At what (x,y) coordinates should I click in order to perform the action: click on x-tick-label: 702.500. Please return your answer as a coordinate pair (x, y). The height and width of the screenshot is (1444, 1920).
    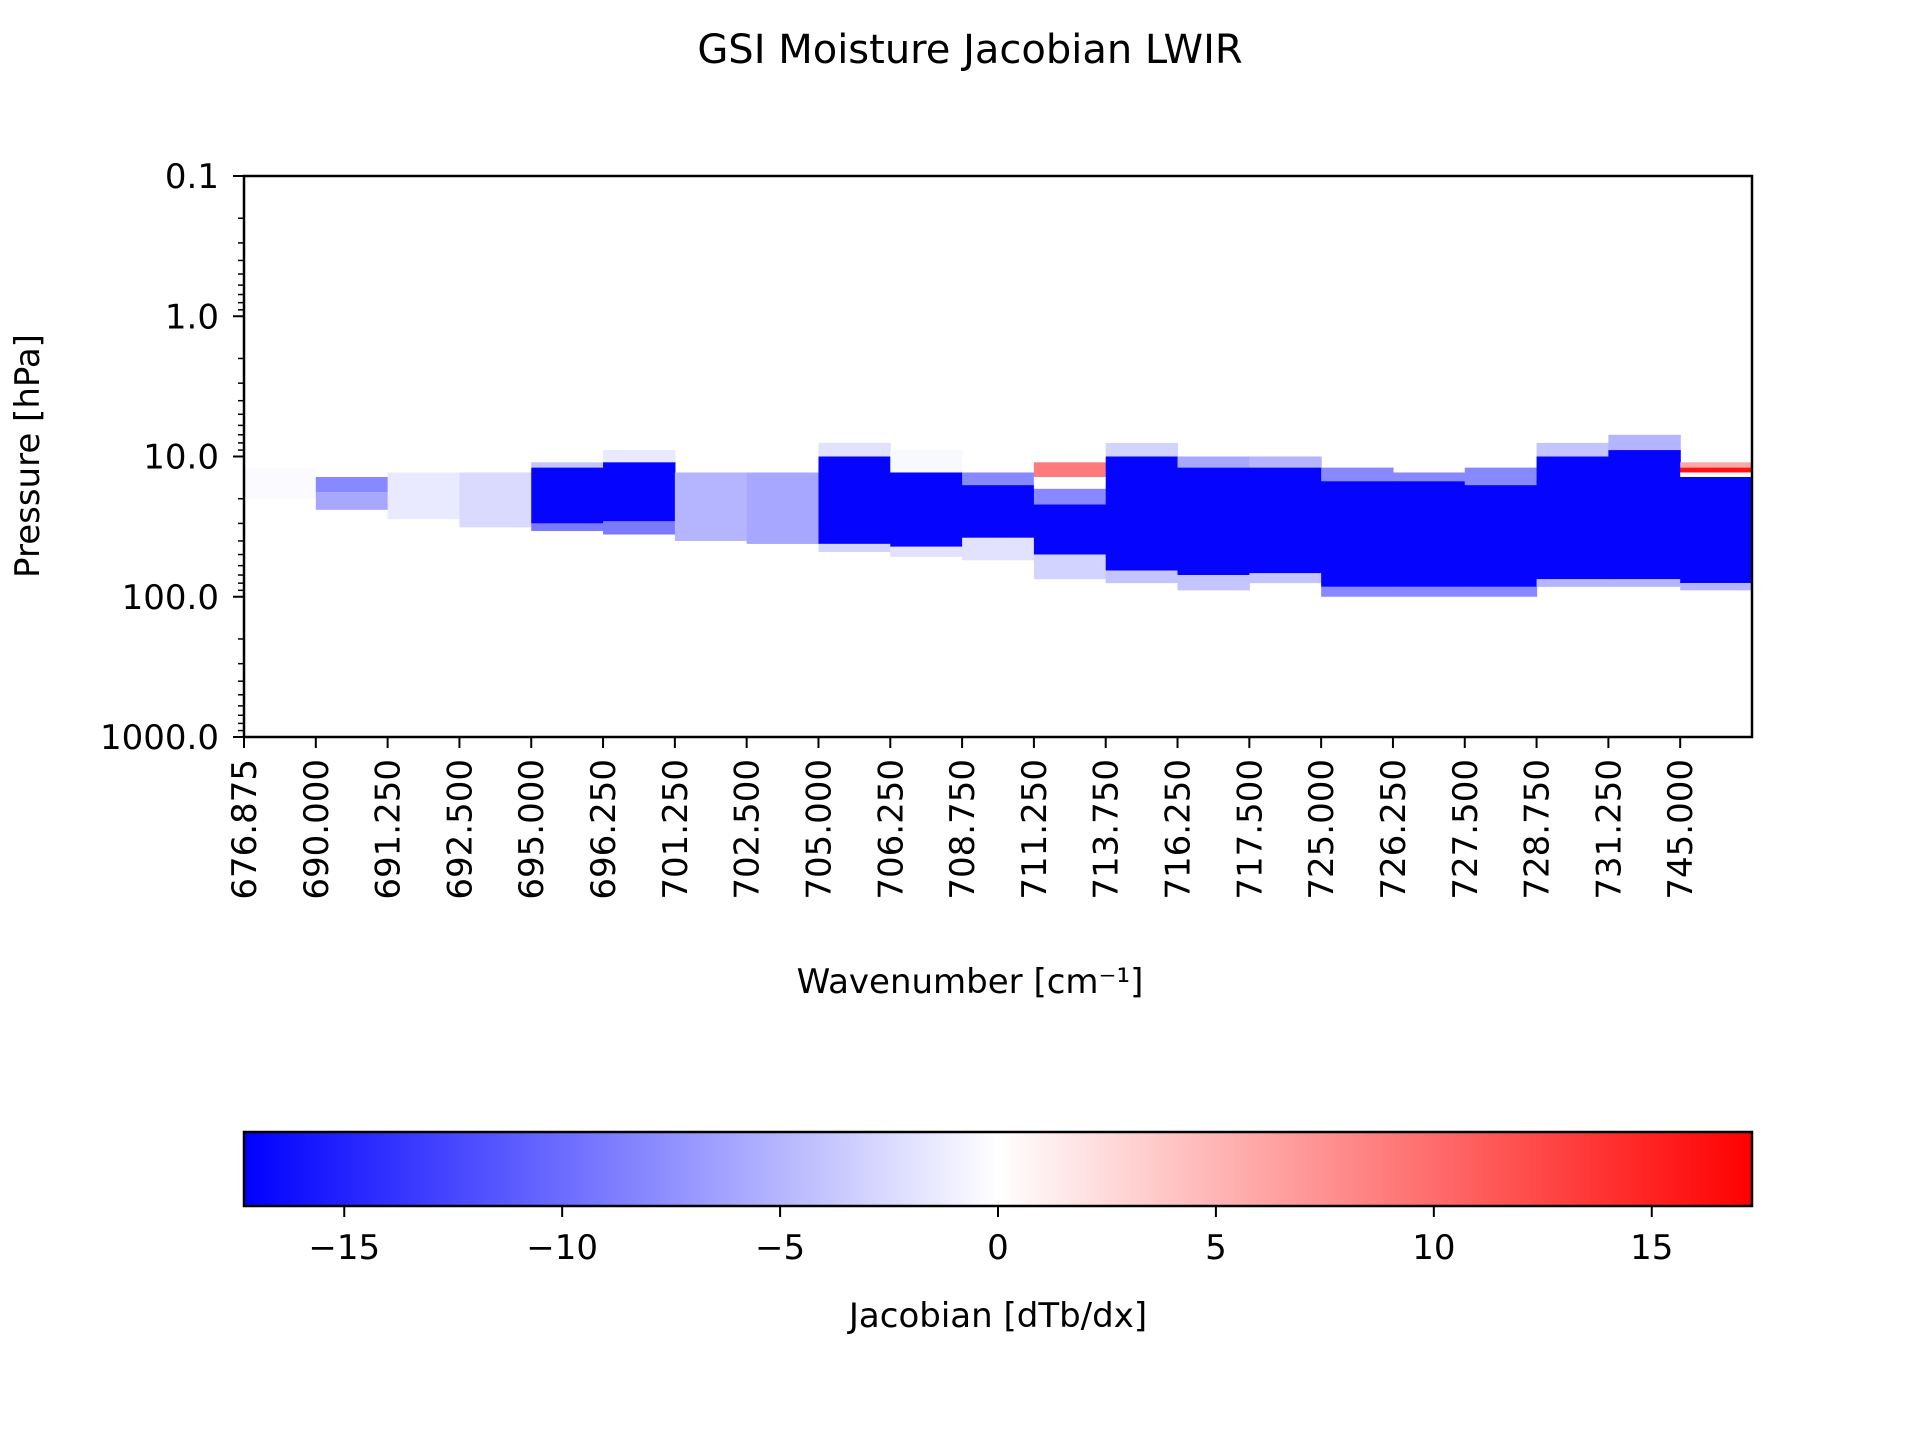
    Looking at the image, I should click on (748, 829).